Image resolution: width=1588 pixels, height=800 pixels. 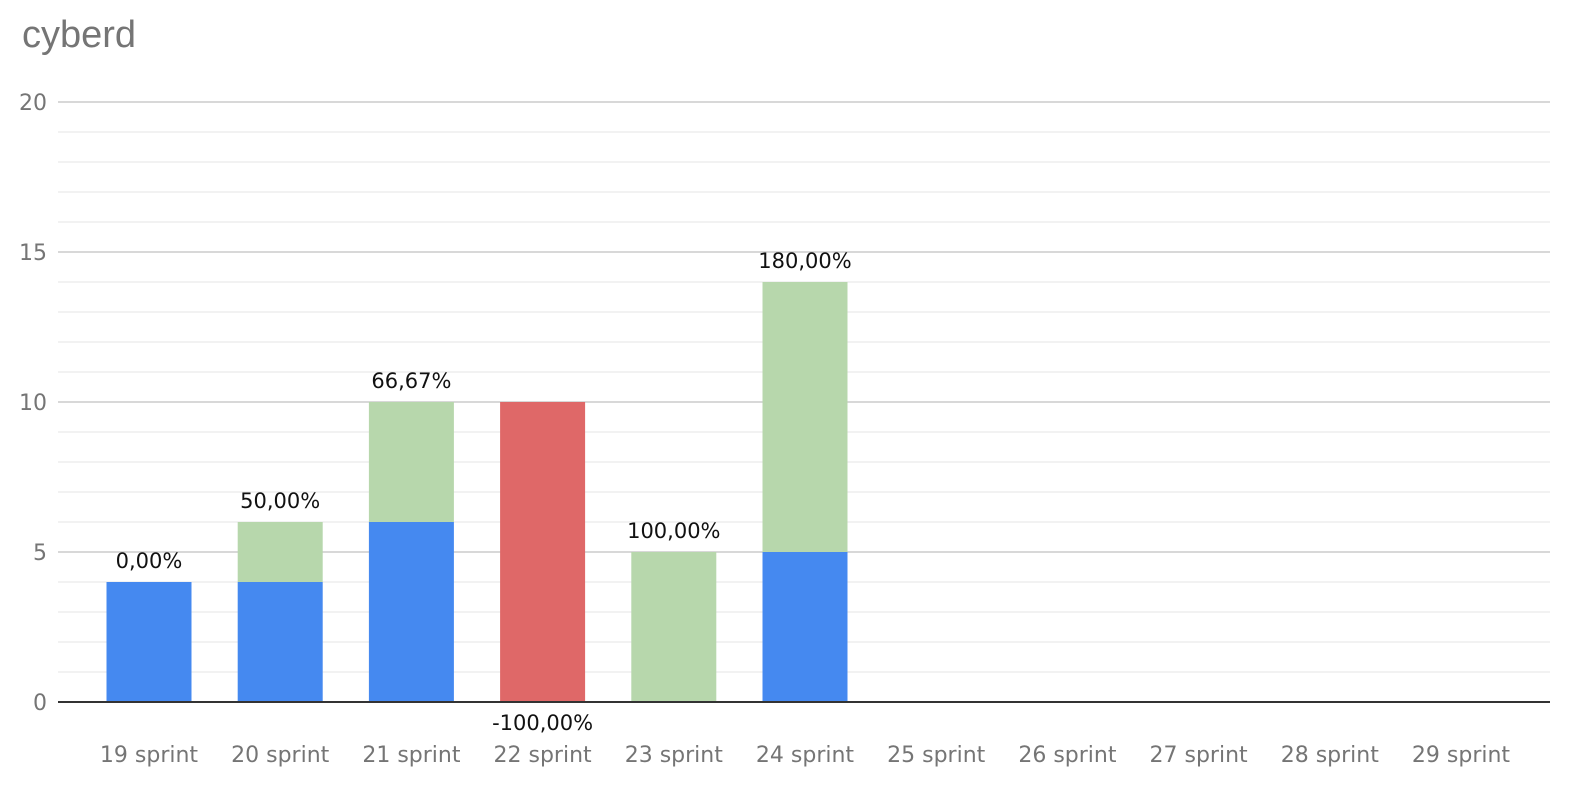 What do you see at coordinates (280, 755) in the screenshot?
I see `x-tick-label: 20 sprint` at bounding box center [280, 755].